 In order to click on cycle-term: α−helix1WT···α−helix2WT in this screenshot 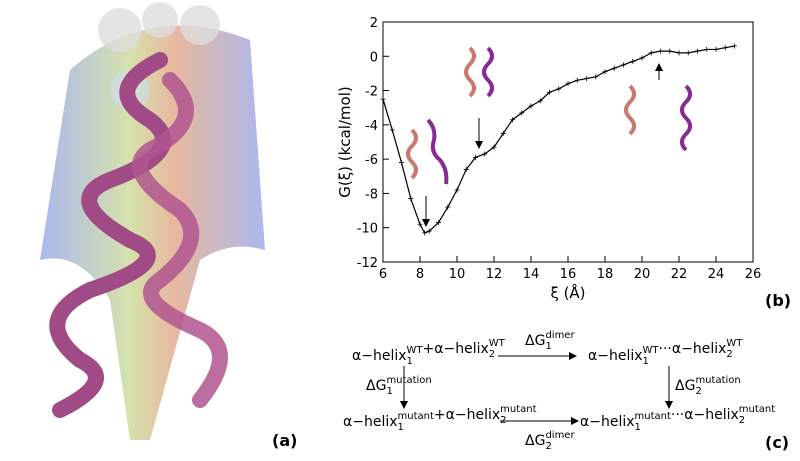, I will do `click(665, 352)`.